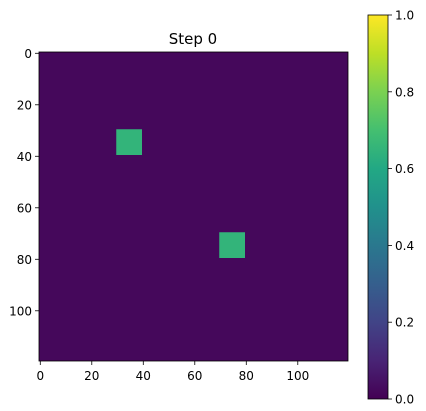 This screenshot has height=411, width=426. I want to click on y-tick-label: 0, so click(28, 54).